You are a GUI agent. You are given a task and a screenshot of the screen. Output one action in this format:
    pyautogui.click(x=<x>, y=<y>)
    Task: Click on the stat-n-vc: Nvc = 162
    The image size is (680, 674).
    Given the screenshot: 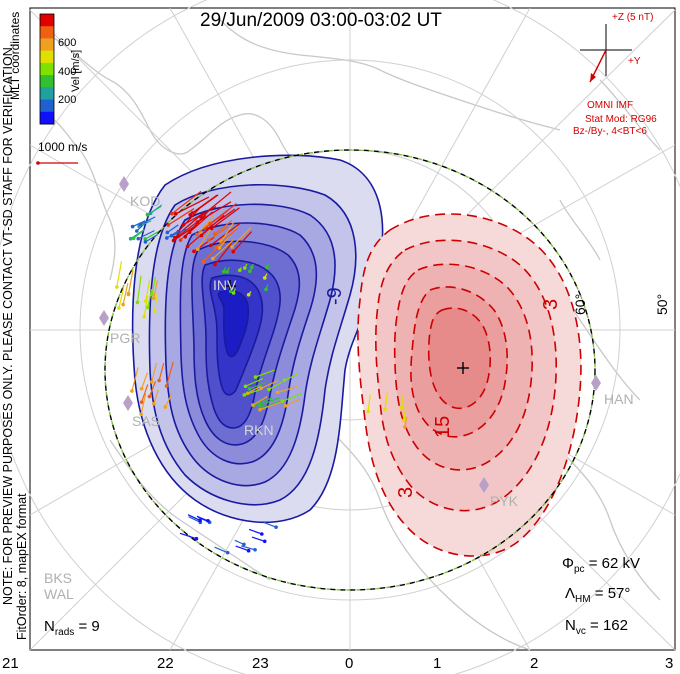 What is the action you would take?
    pyautogui.click(x=596, y=627)
    